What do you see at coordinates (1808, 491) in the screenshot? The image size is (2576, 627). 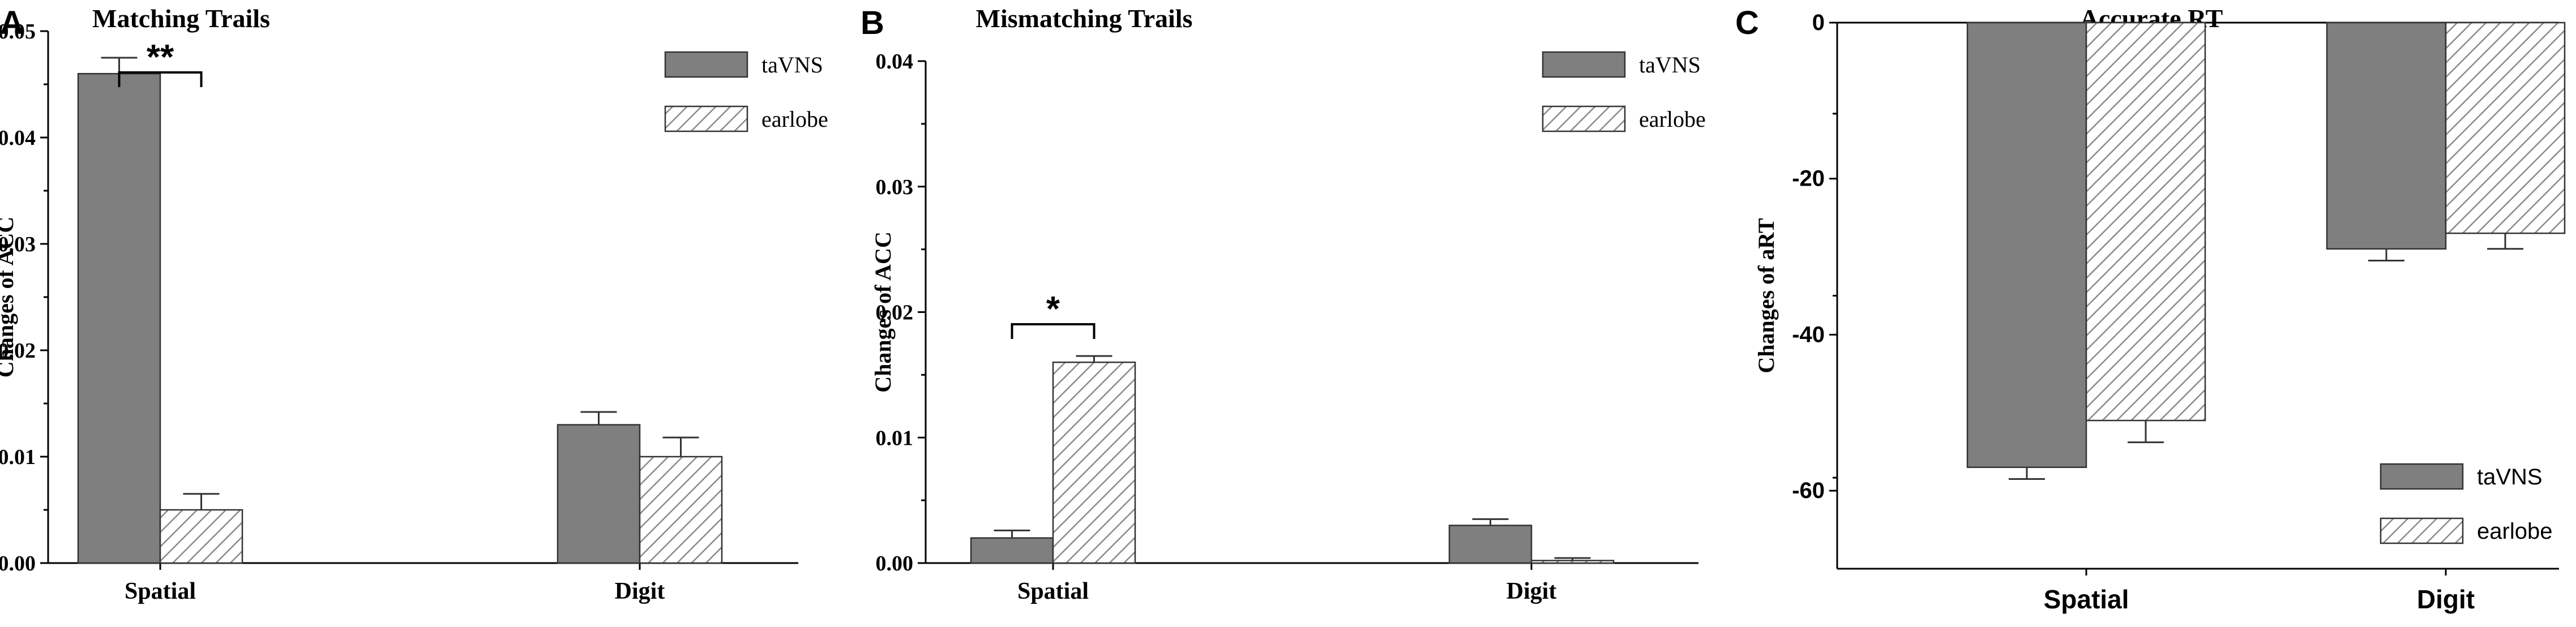 I see `y-tick-label: -60` at bounding box center [1808, 491].